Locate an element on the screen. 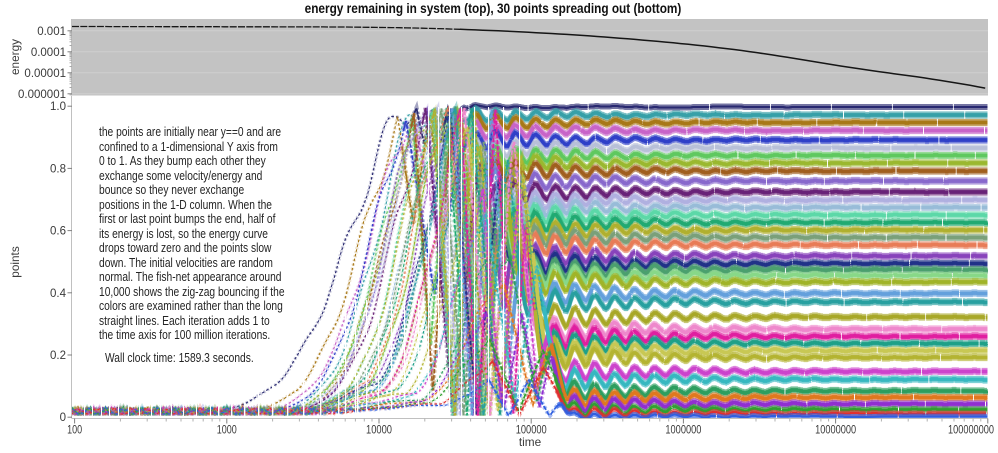 The image size is (998, 453). svg-text: 100000 is located at coordinates (531, 431).